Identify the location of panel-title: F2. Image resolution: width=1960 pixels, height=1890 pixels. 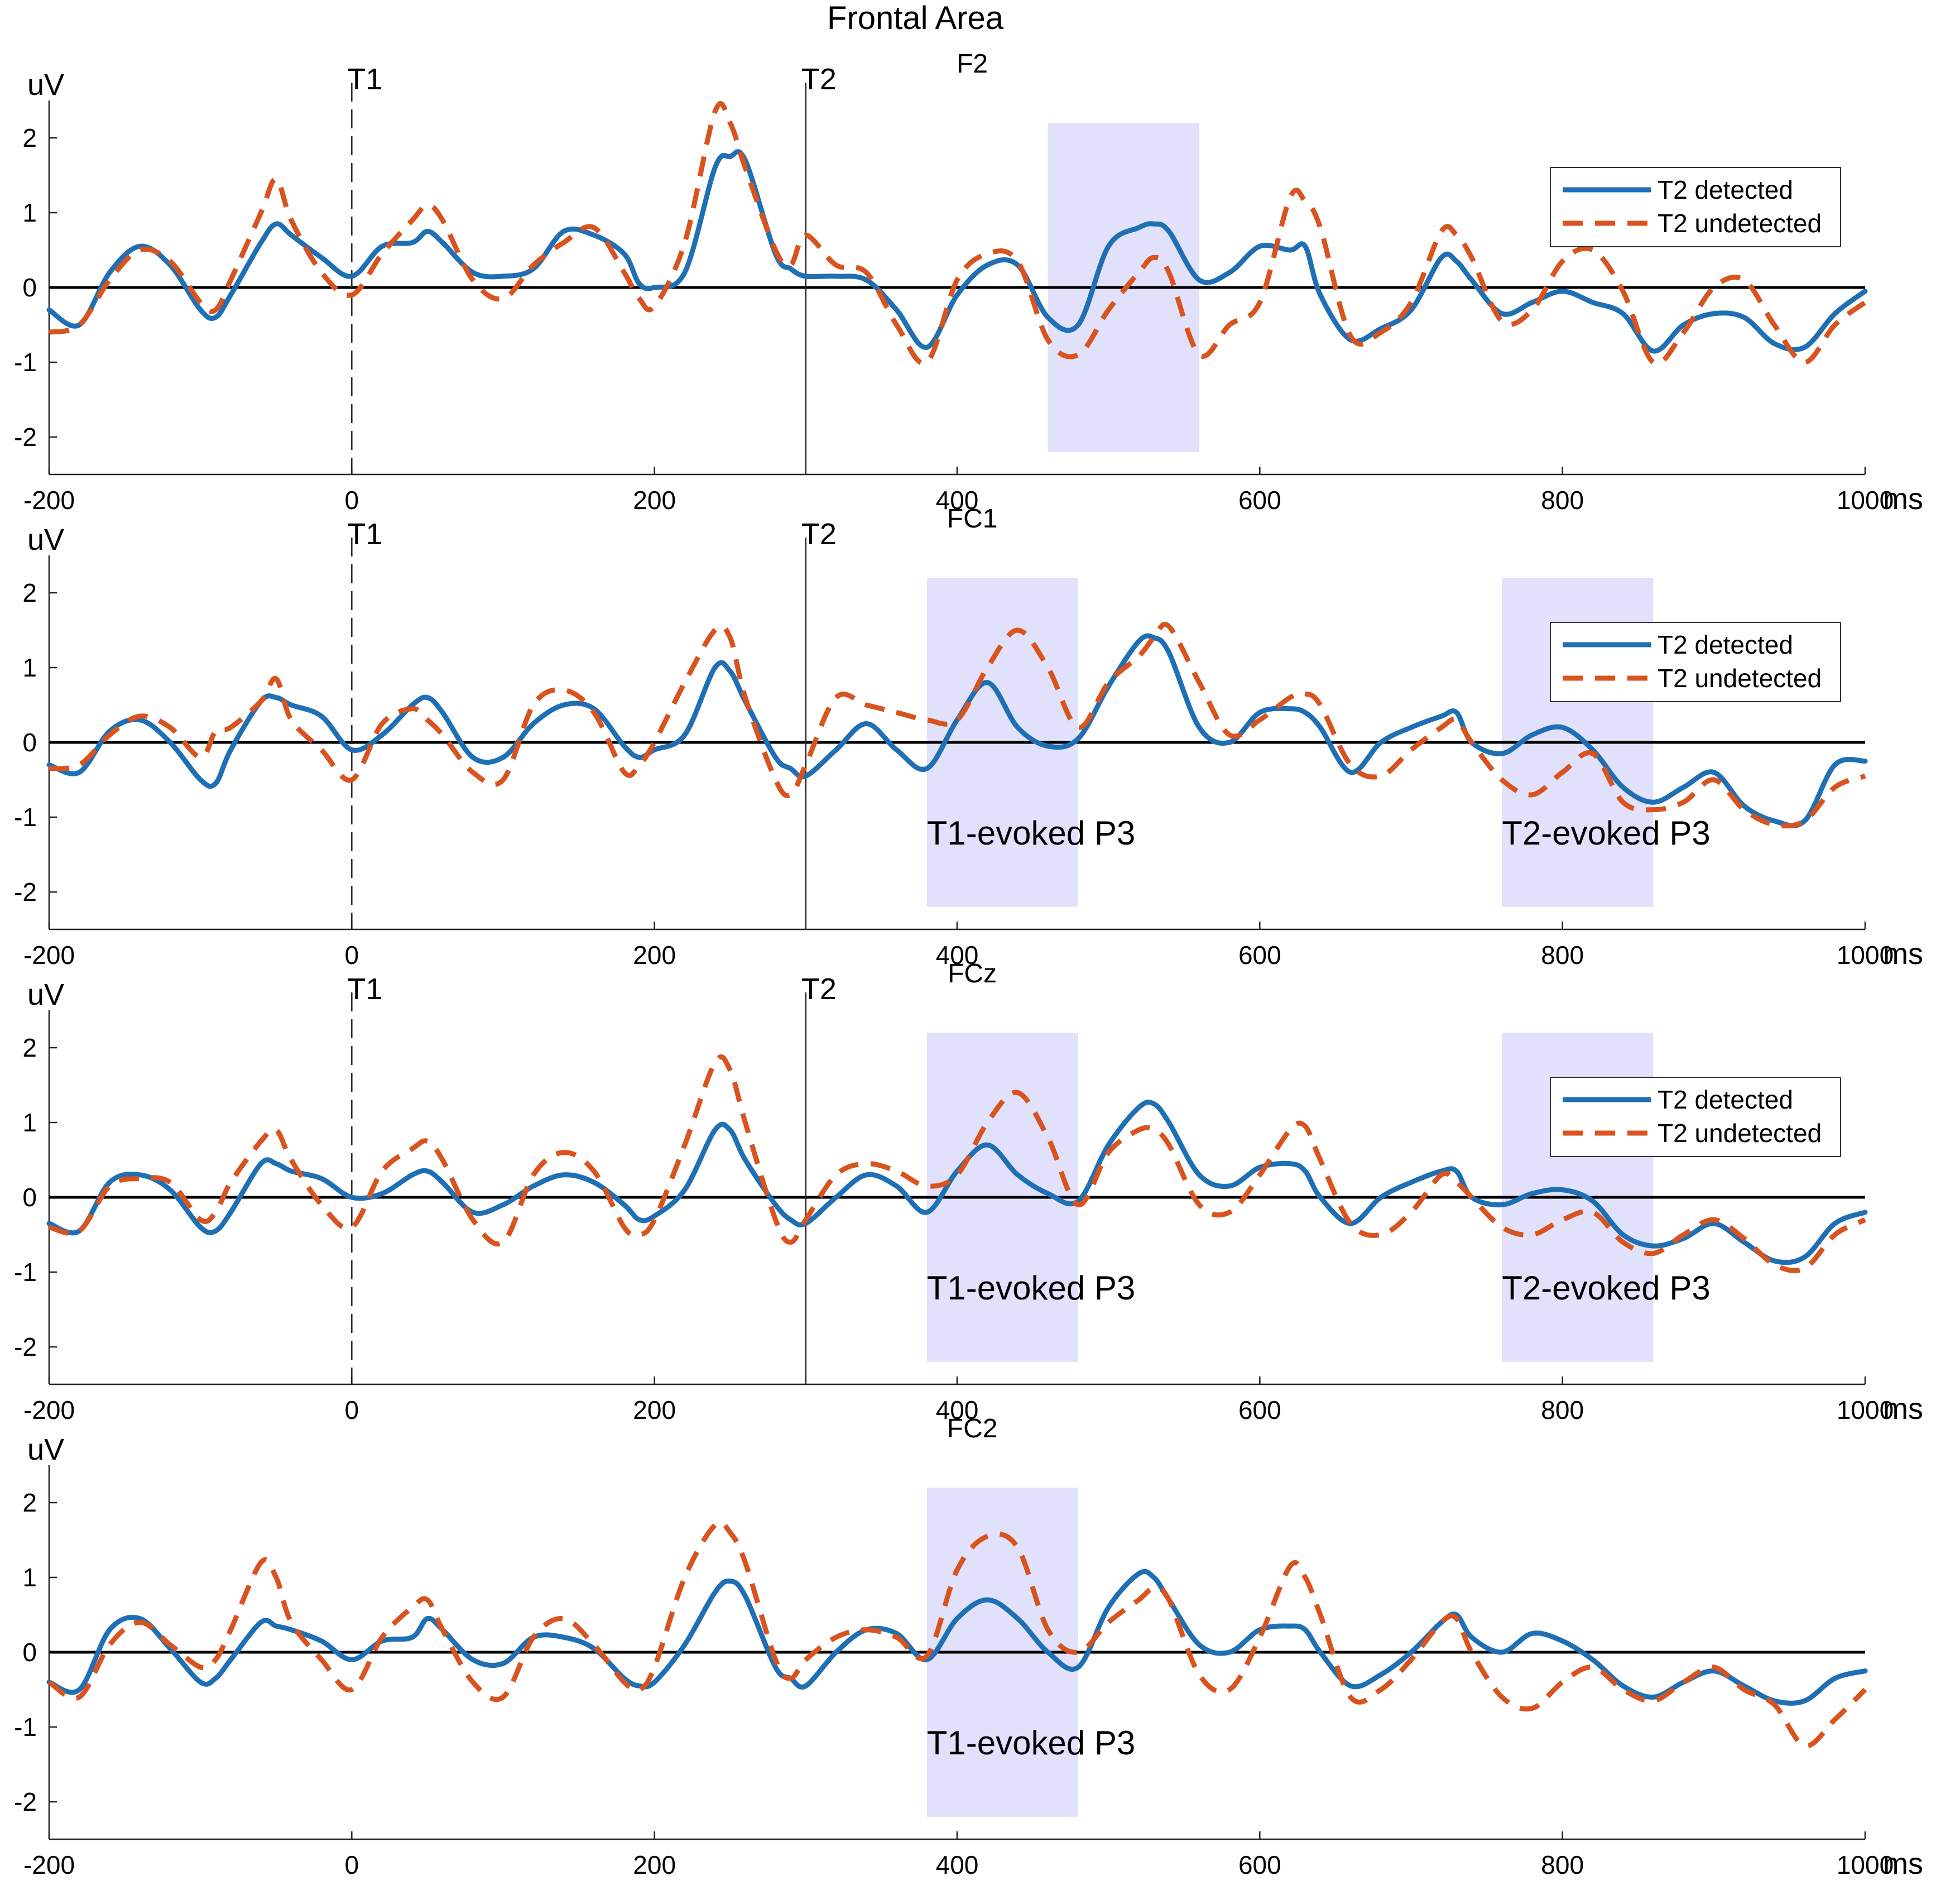
(972, 64).